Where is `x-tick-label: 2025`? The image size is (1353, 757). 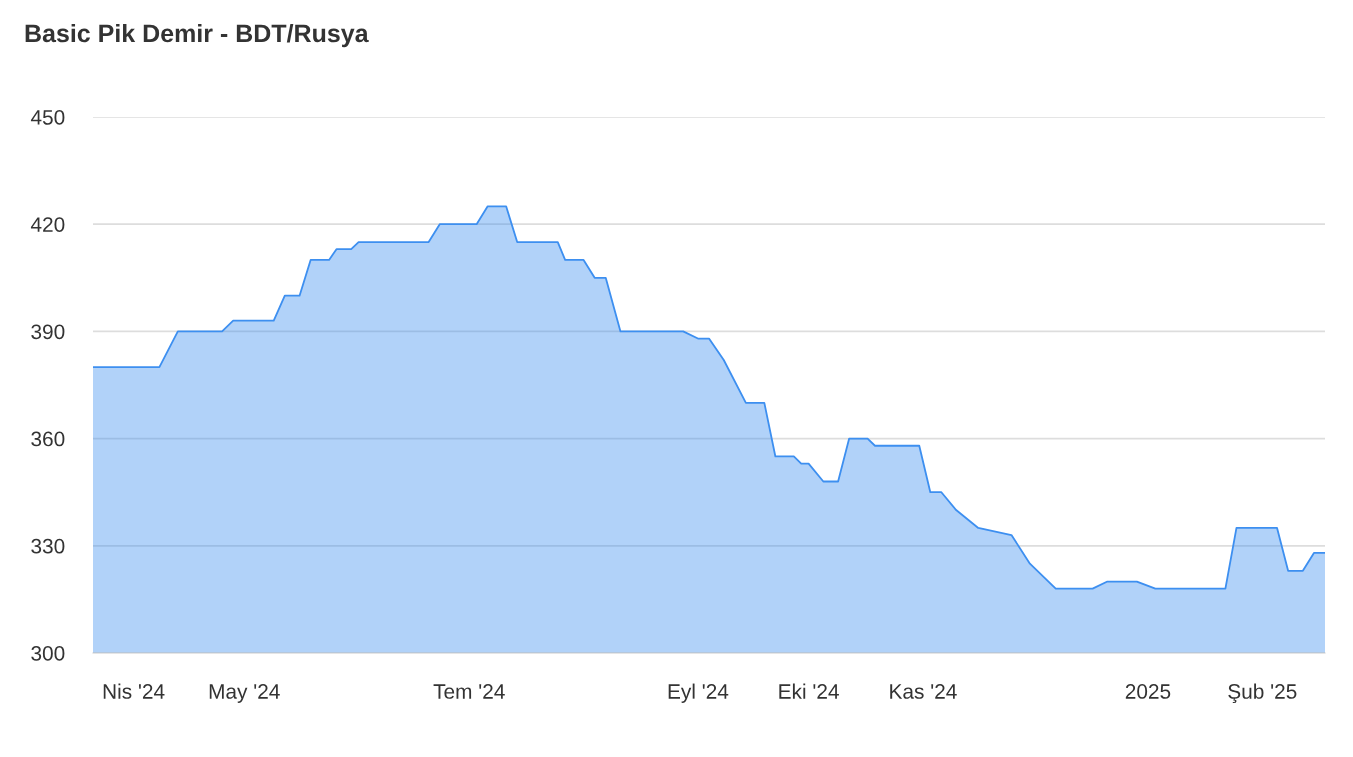
x-tick-label: 2025 is located at coordinates (1148, 691).